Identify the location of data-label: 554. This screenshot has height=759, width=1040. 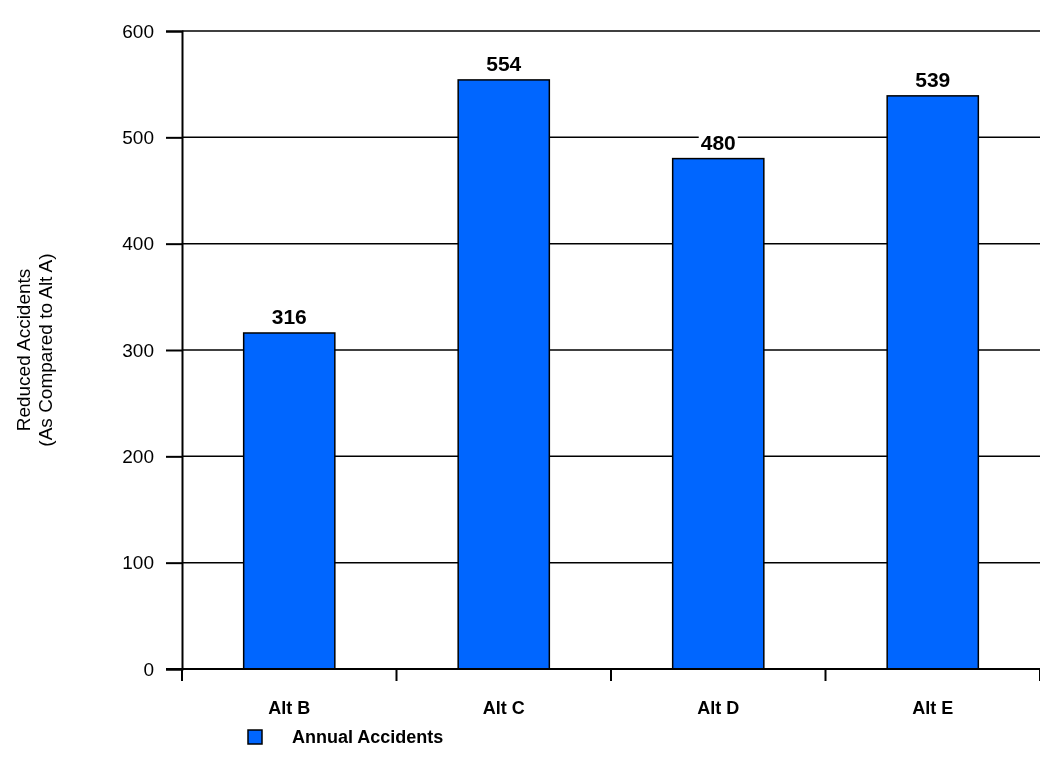
(504, 63).